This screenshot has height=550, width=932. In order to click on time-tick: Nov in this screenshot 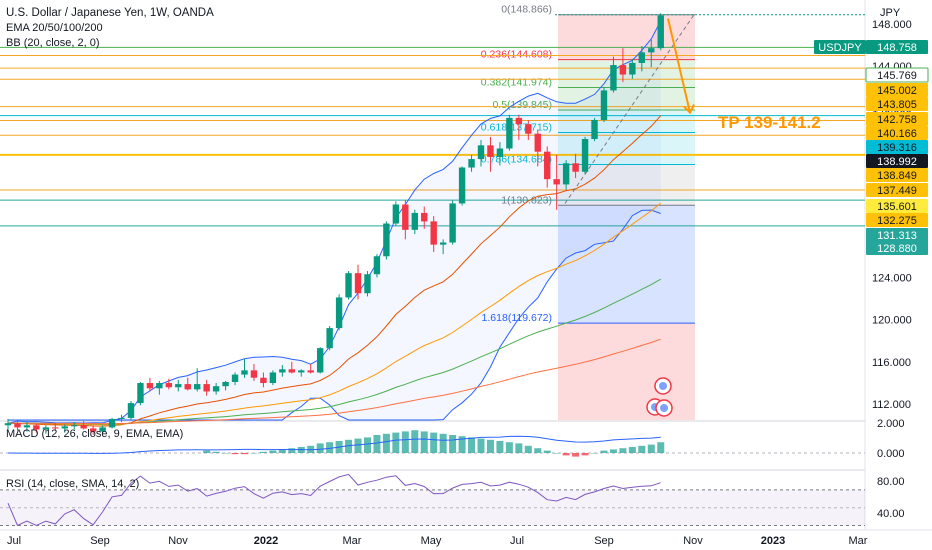, I will do `click(693, 541)`.